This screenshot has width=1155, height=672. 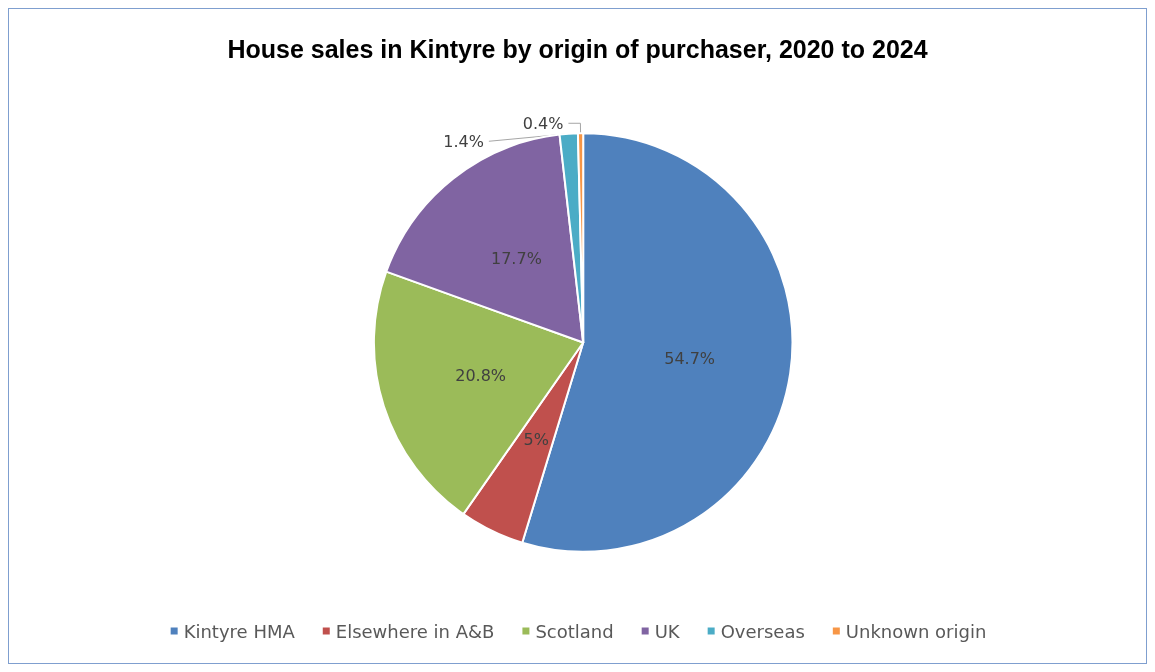 I want to click on data-label: 17.7%, so click(x=516, y=258).